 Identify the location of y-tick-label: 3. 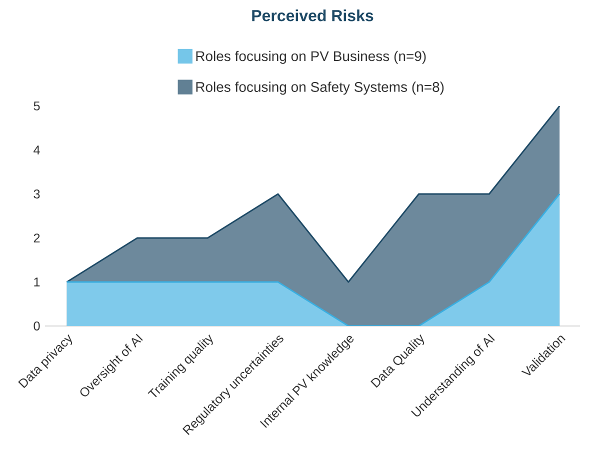
(37, 194).